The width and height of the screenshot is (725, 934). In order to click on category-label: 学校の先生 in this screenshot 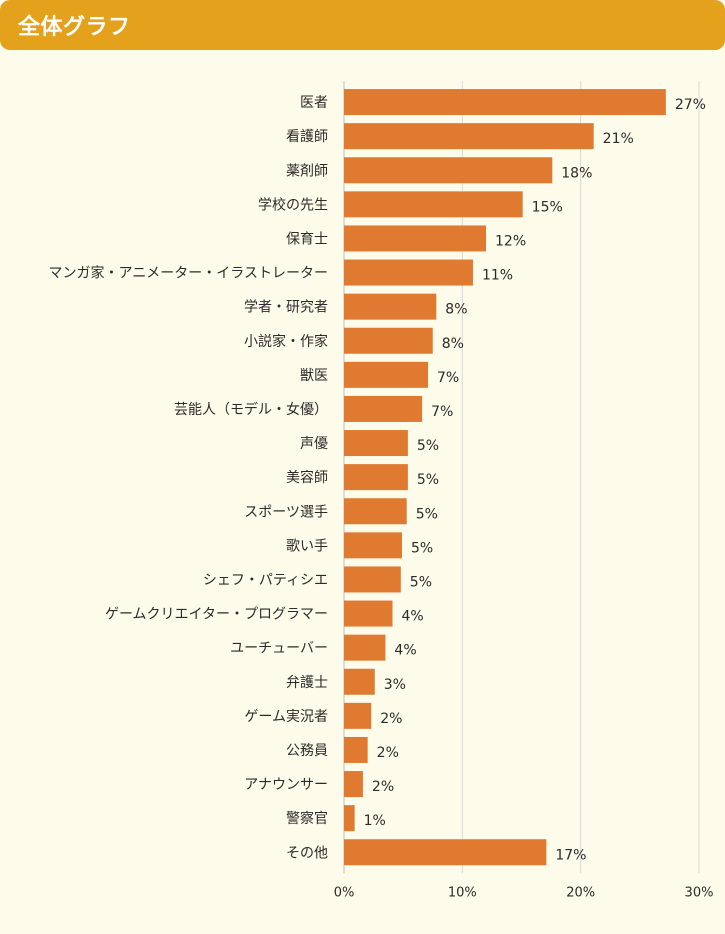, I will do `click(293, 204)`.